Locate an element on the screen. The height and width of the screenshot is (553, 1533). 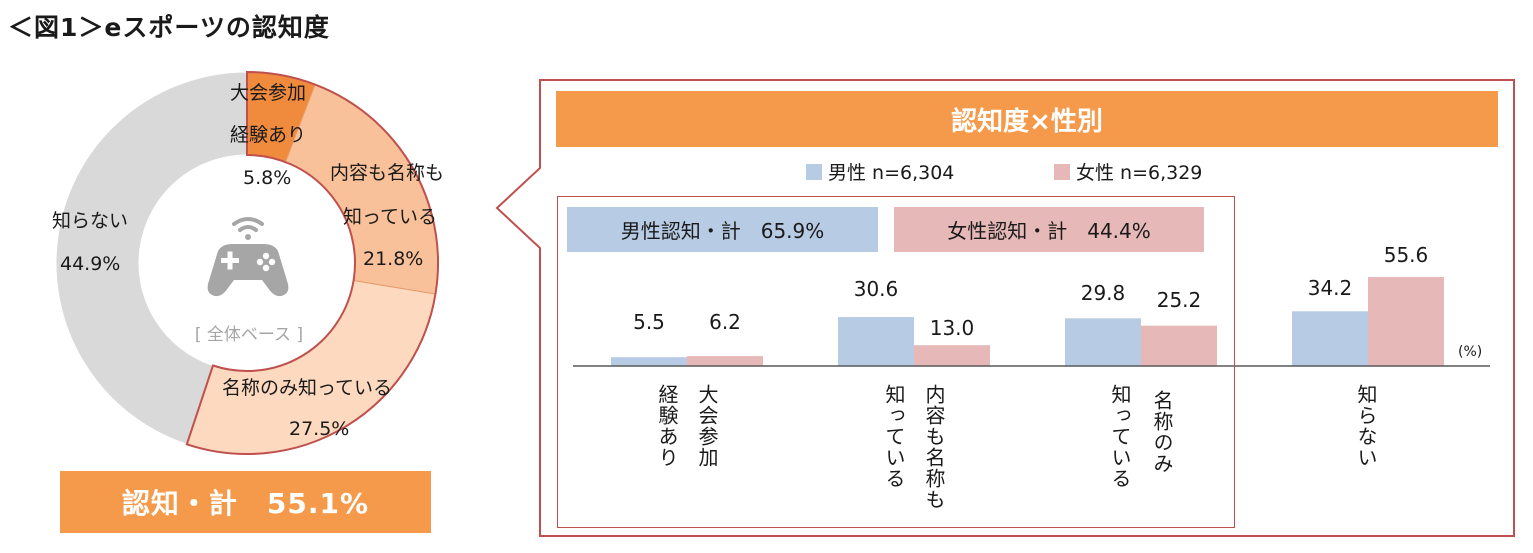
seg1-label-line2: 経験あり is located at coordinates (268, 135).